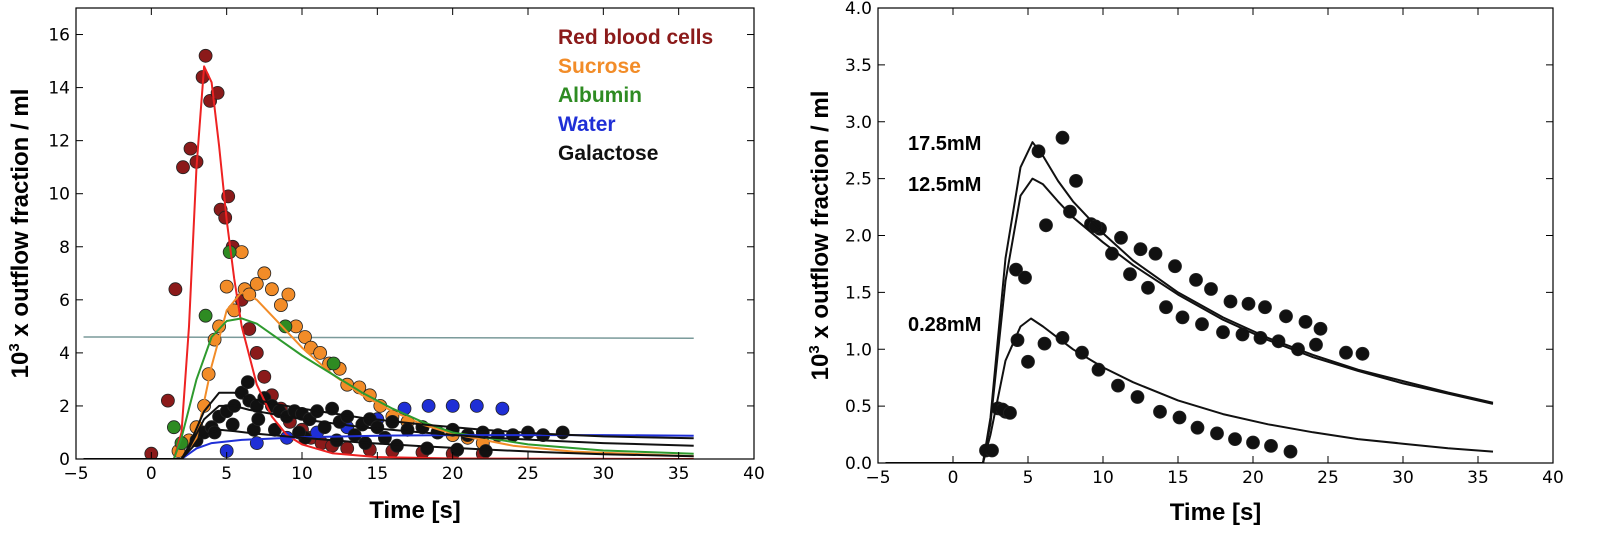  Describe the element at coordinates (820, 236) in the screenshot. I see `y-axis-title: 103 x outflow fraction / ml` at that location.